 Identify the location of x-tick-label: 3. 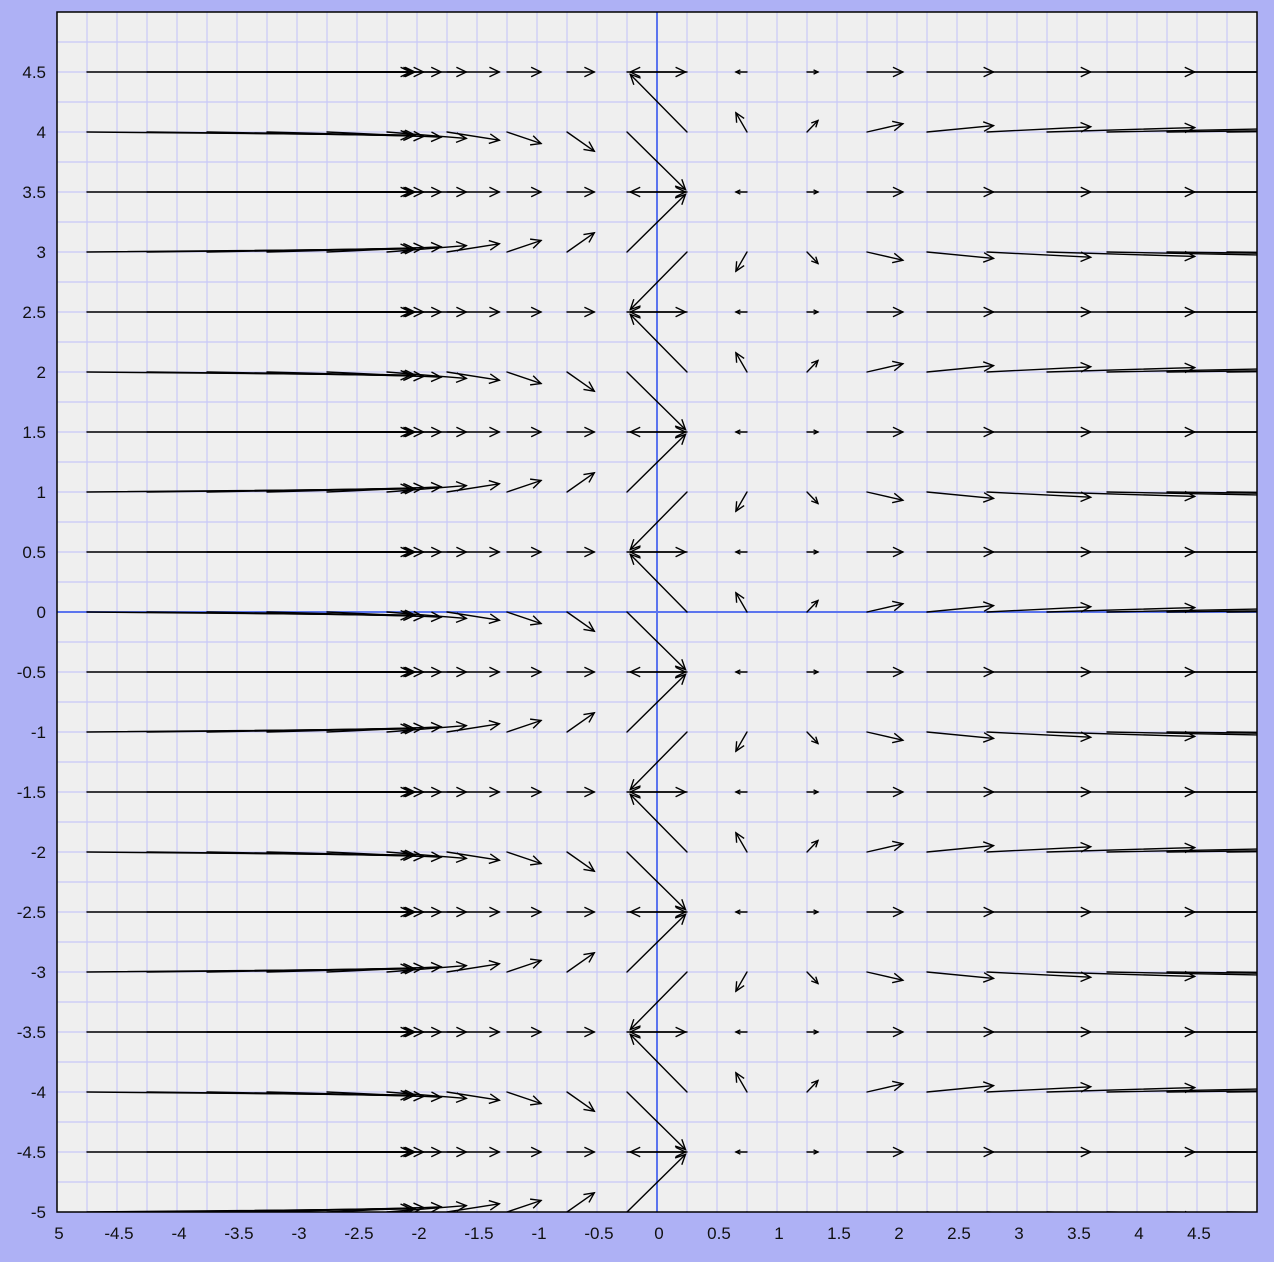
(1018, 1233).